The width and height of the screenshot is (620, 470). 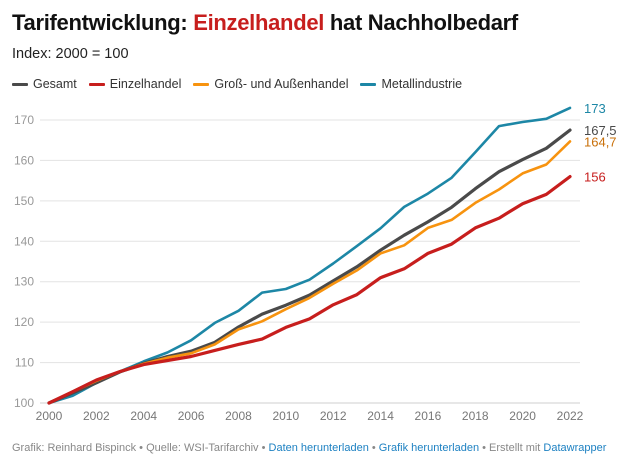 I want to click on x-tick-label: 2016, so click(x=428, y=416).